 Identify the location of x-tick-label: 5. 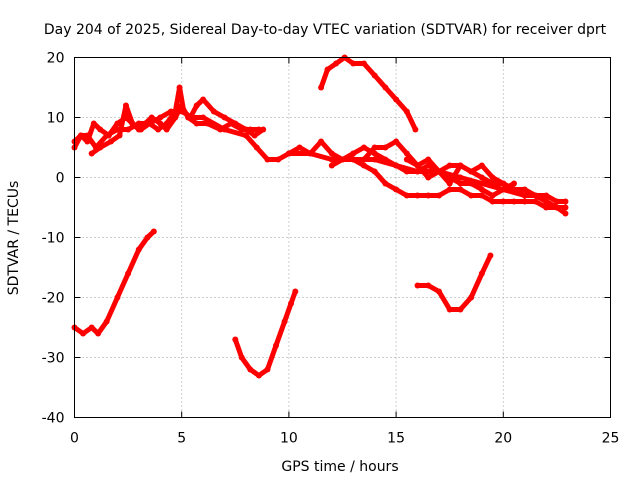
(181, 439).